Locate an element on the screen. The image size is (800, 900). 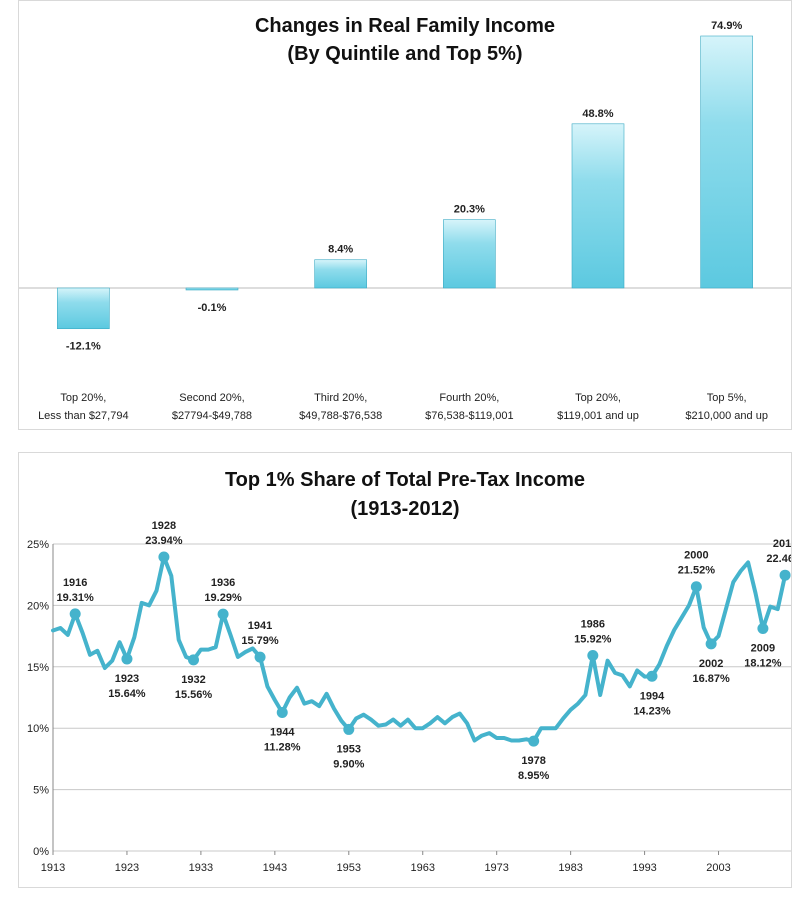
bar-value-label-3: 20.3% is located at coordinates (469, 210).